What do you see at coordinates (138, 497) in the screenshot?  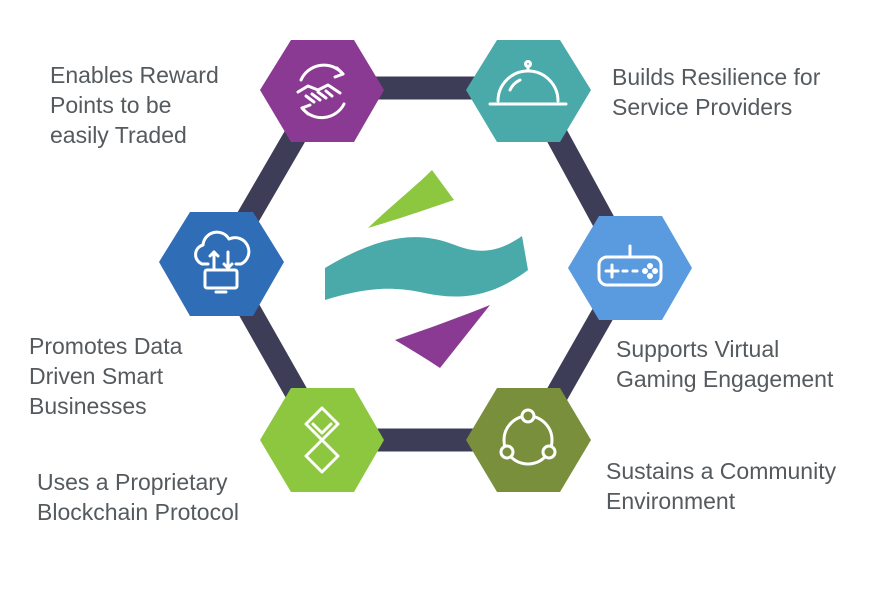 I see `label-blockchain: Uses a Proprietary Blockchain Protocol` at bounding box center [138, 497].